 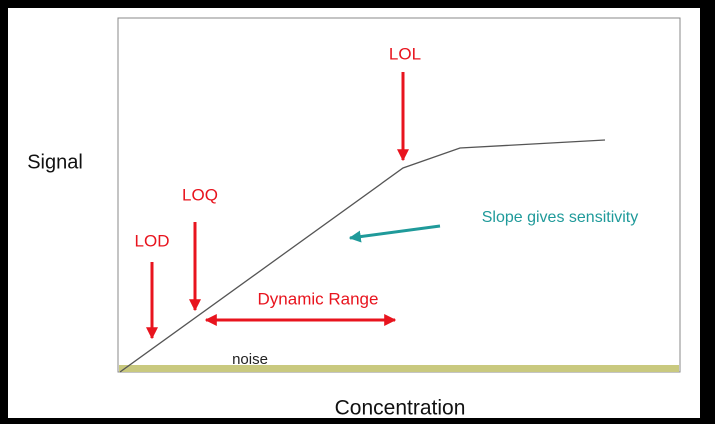 I want to click on loq-label: LOQ, so click(x=200, y=194).